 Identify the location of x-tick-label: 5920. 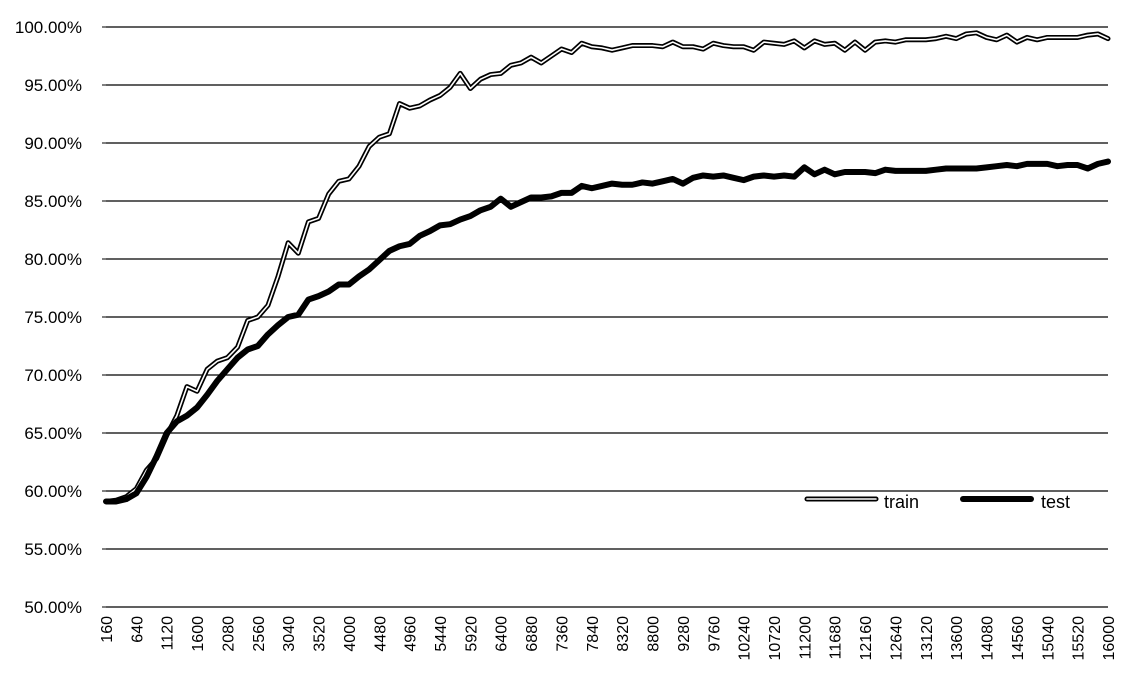
(471, 634).